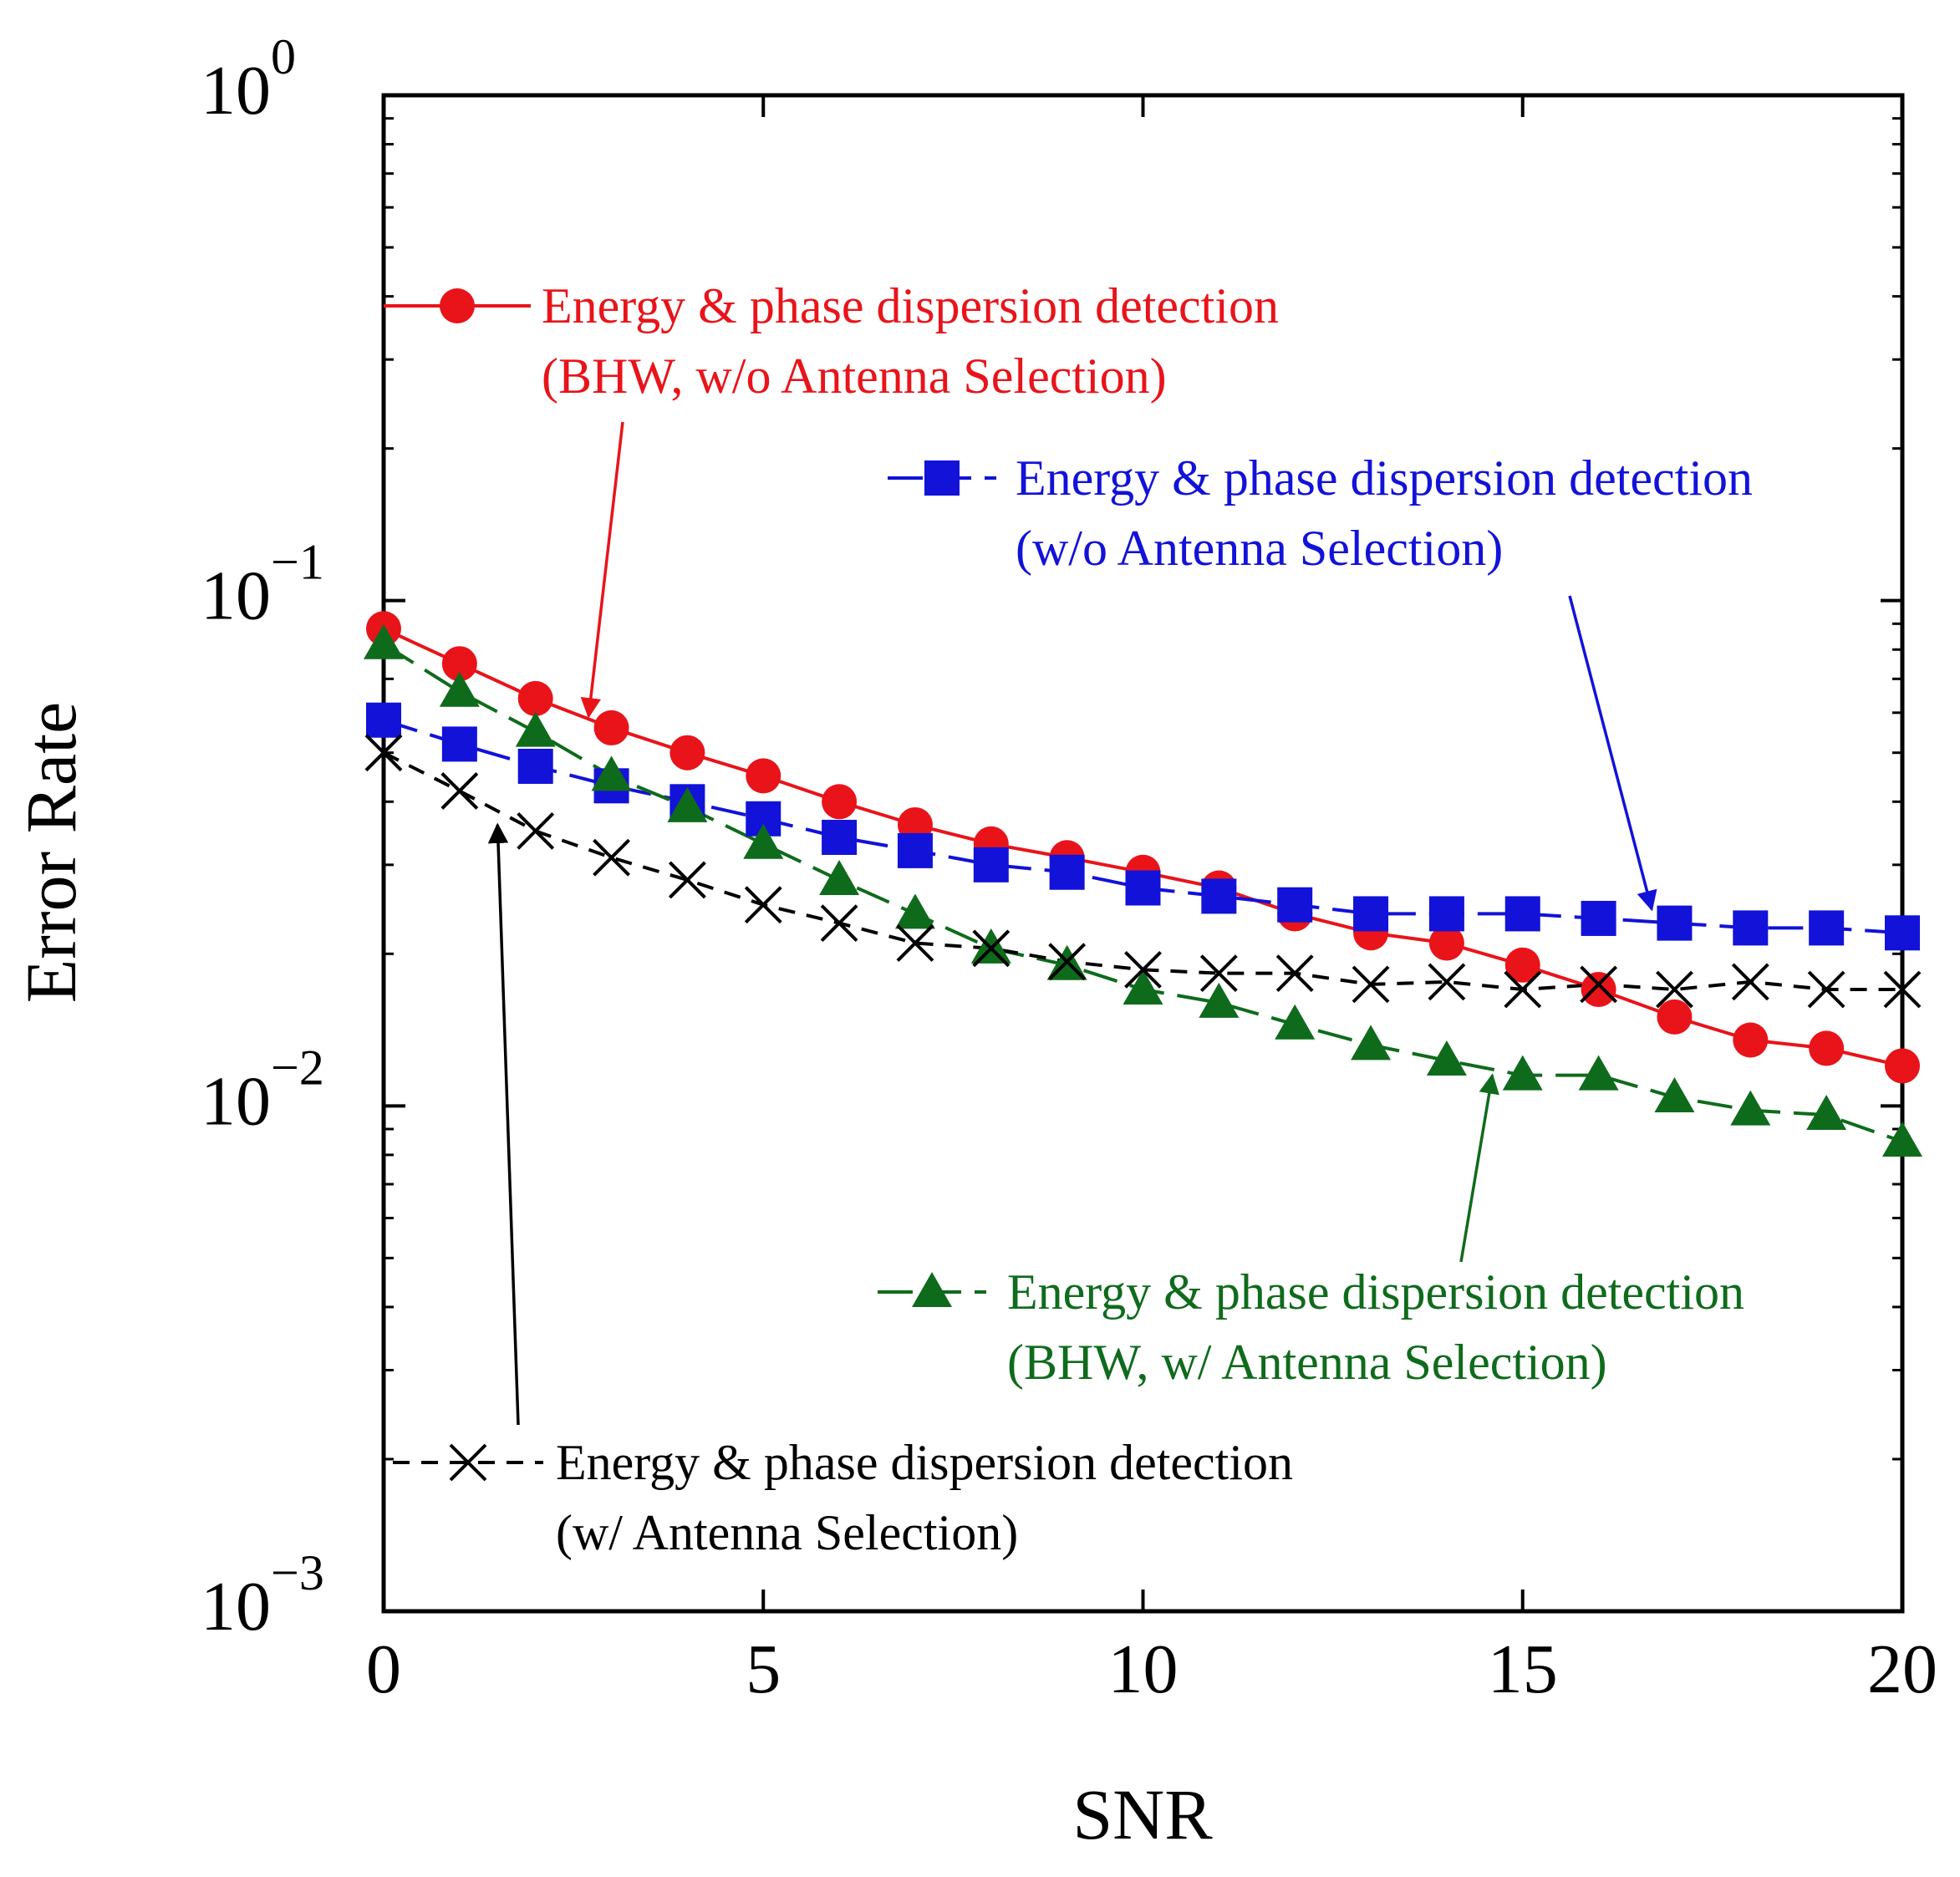 The width and height of the screenshot is (1960, 1877). What do you see at coordinates (1307, 1362) in the screenshot?
I see `legend-label-line2: (BHW, w/ Antenna Selection)` at bounding box center [1307, 1362].